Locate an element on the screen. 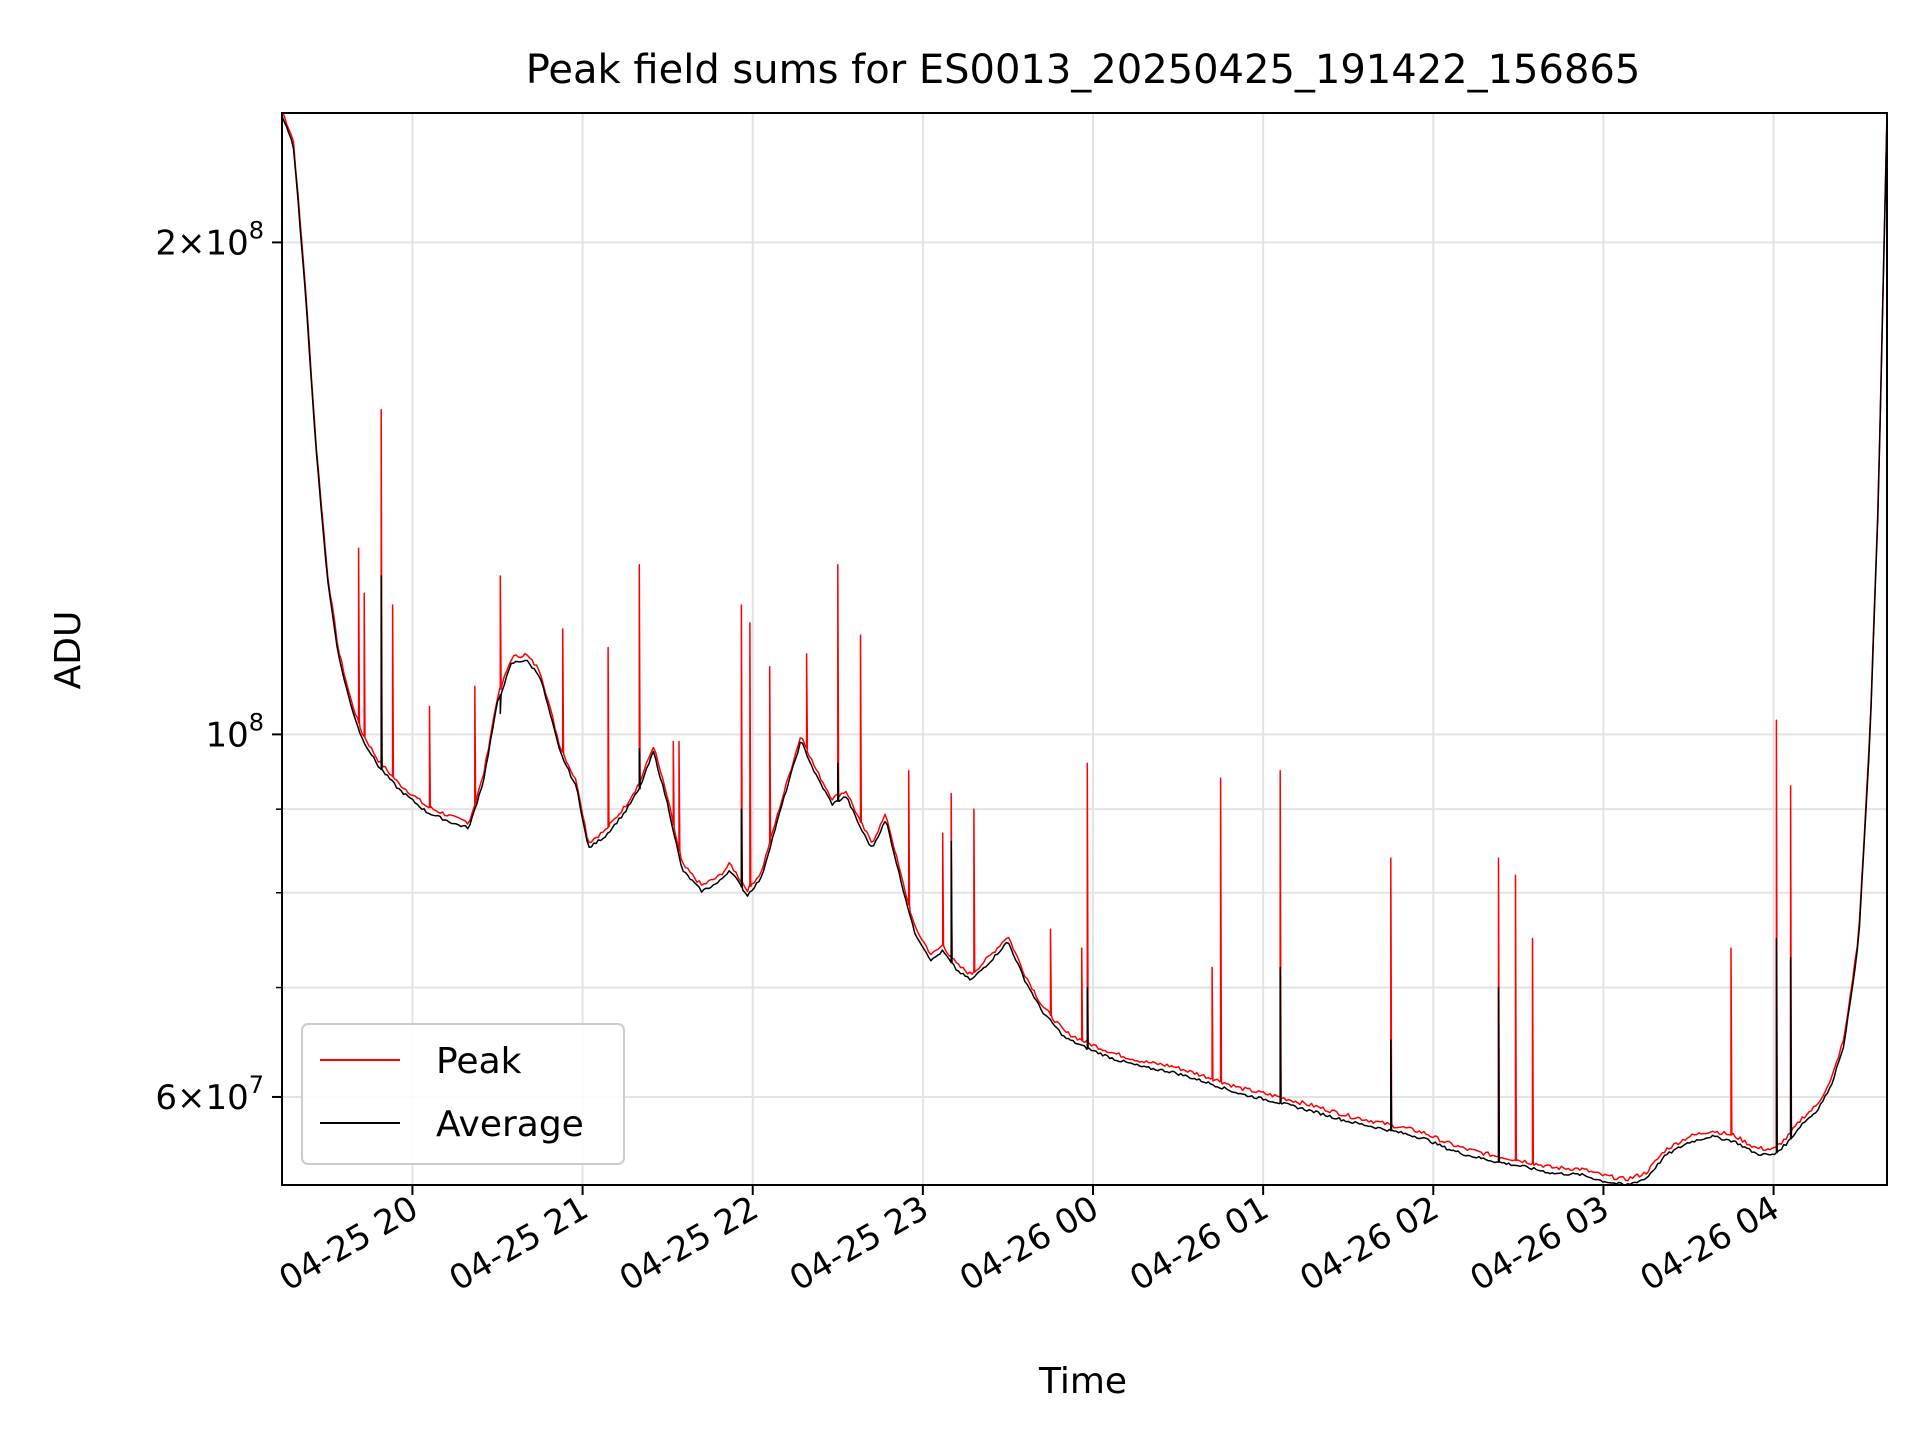 Image resolution: width=1920 pixels, height=1440 pixels. legend-label-peak: Peak is located at coordinates (479, 1061).